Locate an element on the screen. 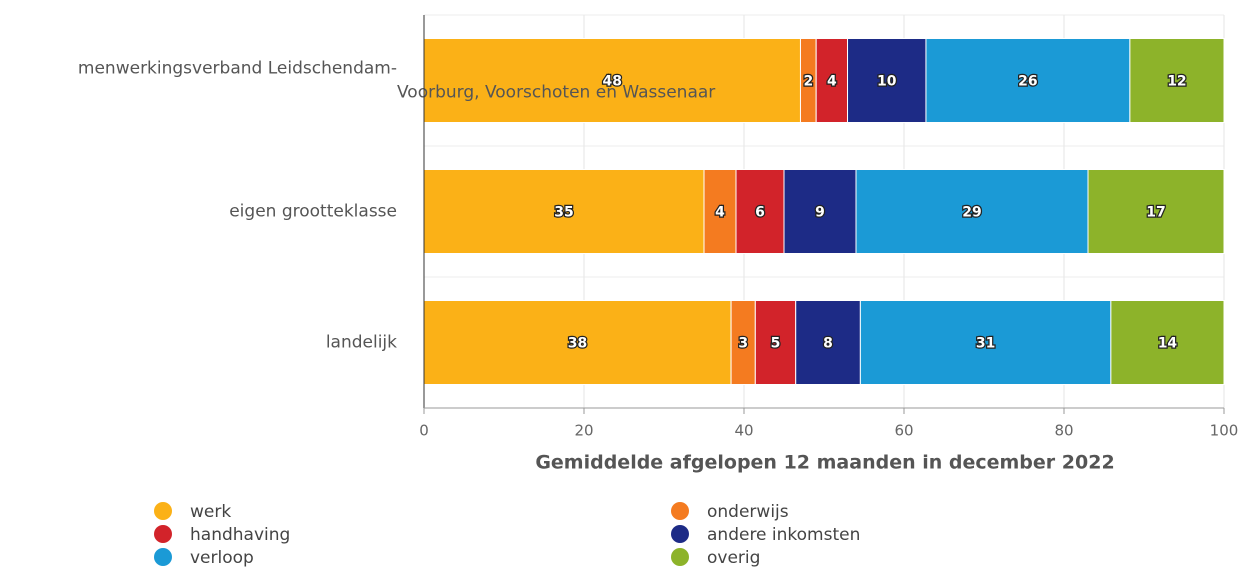  data-label: 6 is located at coordinates (760, 213).